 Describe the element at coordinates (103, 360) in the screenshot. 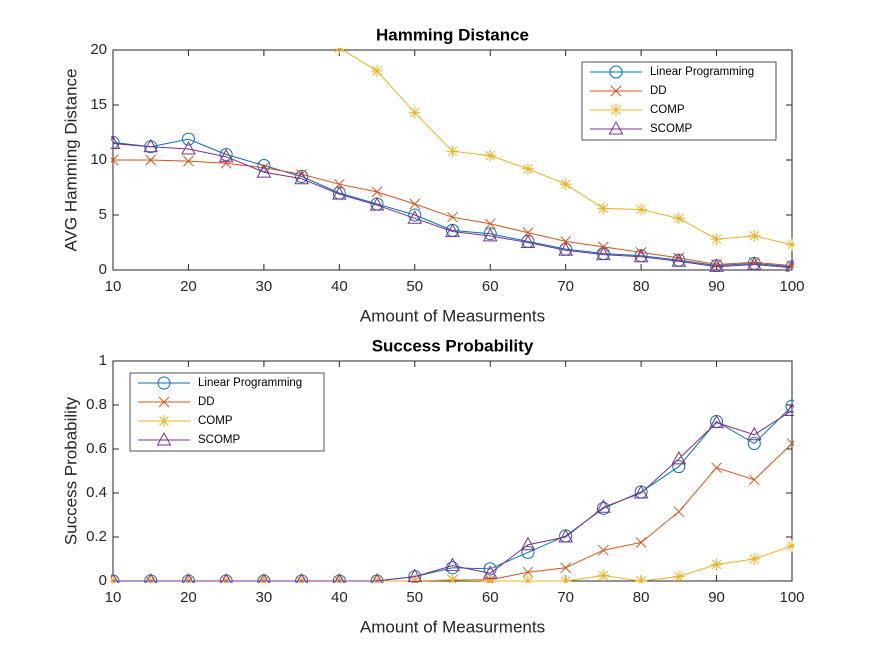

I see `y-tick-label: 1` at that location.